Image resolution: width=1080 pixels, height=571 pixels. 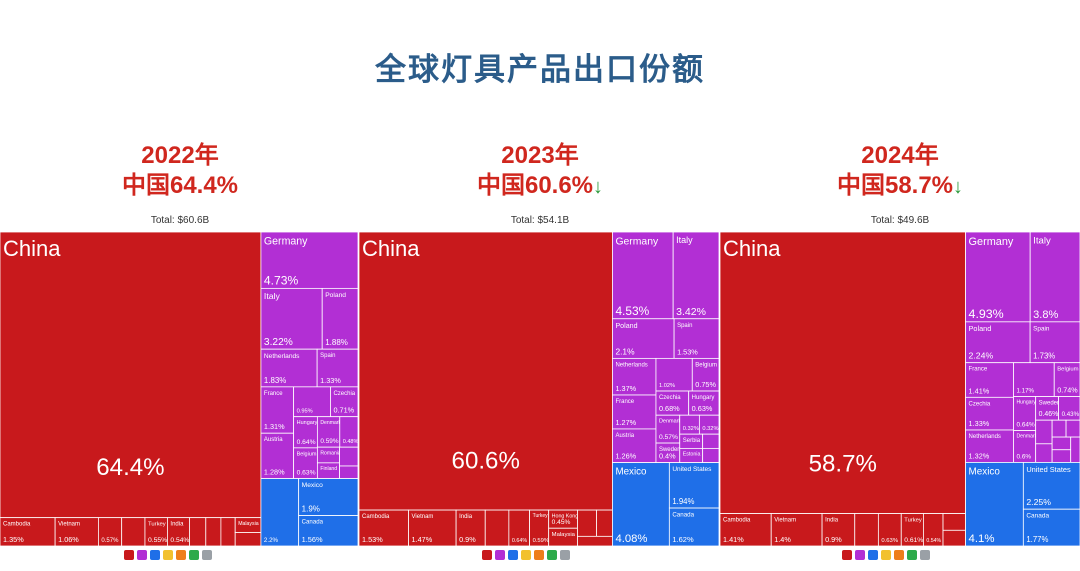 What do you see at coordinates (637, 241) in the screenshot?
I see `treemap-label-germany: Germany` at bounding box center [637, 241].